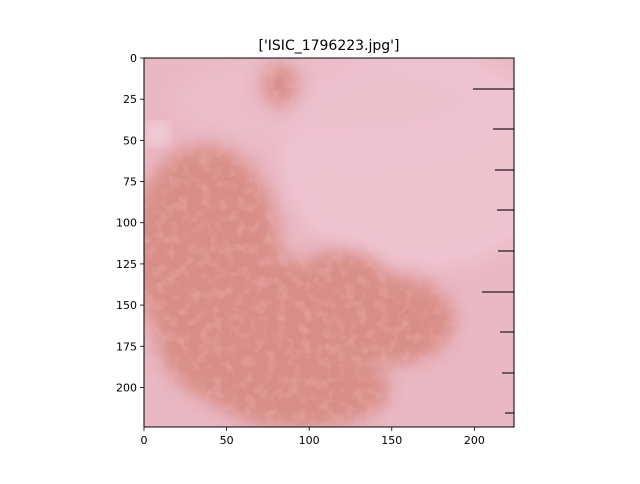  I want to click on y-tick-label: 175, so click(126, 346).